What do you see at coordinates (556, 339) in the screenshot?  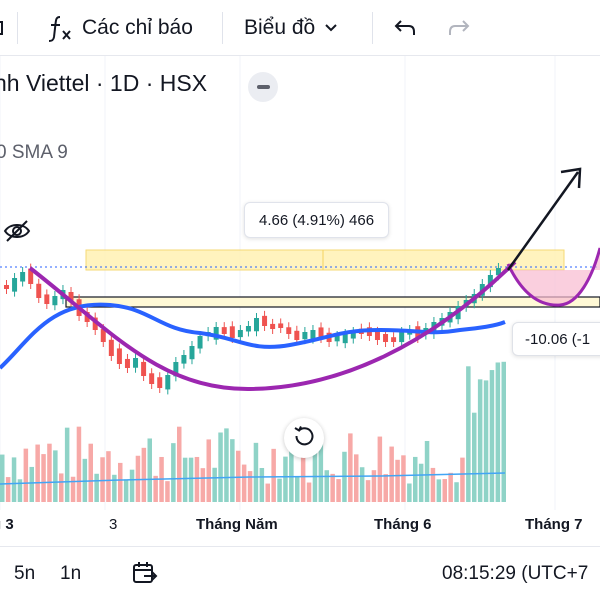 I see `price-change-box: -10.06 (-1` at bounding box center [556, 339].